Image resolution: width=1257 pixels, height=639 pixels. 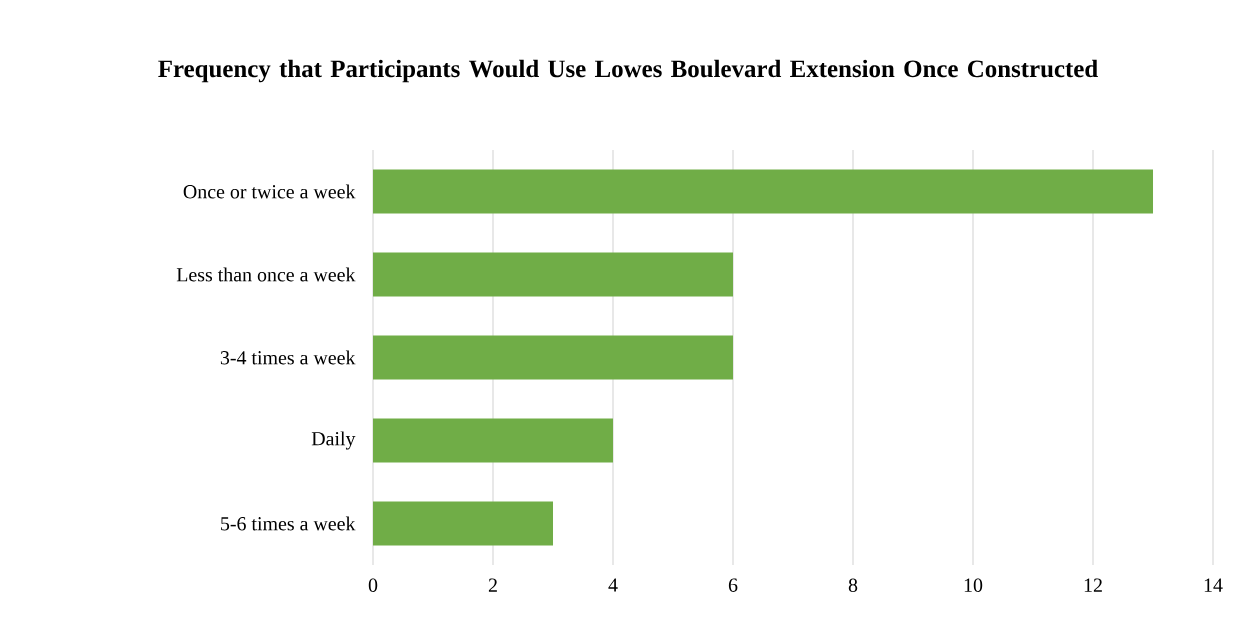 What do you see at coordinates (1093, 585) in the screenshot?
I see `x-tick-label: 12` at bounding box center [1093, 585].